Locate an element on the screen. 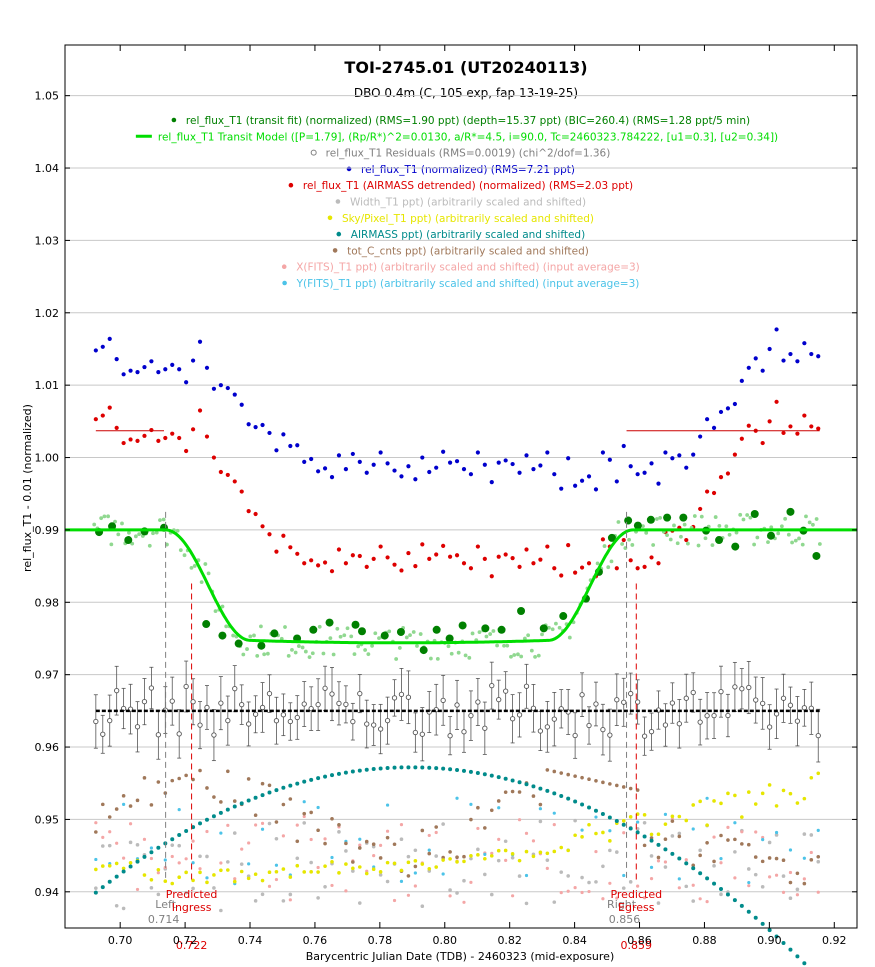 This screenshot has width=875, height=967. x-tick-label: 0.78 is located at coordinates (380, 940).